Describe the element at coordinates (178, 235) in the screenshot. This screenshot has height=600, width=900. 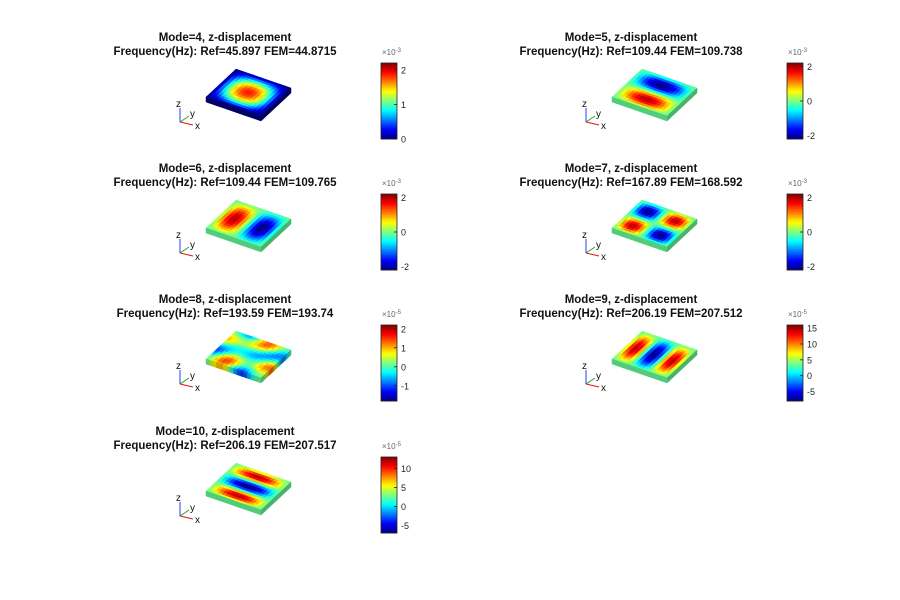
I see `axis-label-z: z` at that location.